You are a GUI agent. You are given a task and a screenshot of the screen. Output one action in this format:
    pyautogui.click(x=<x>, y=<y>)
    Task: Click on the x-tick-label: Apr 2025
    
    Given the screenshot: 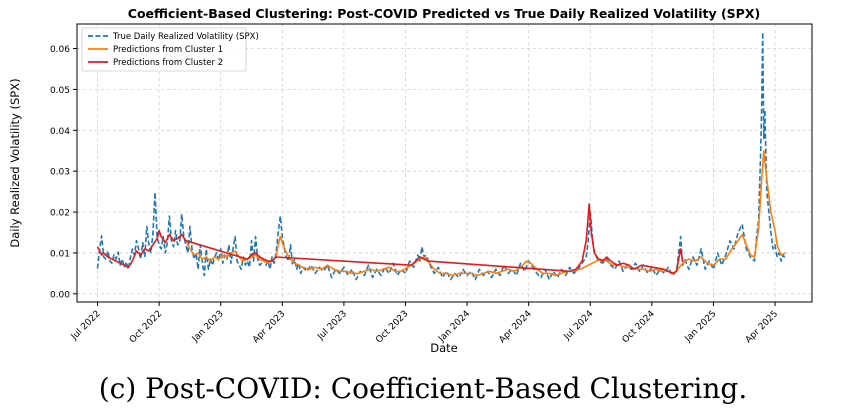 What is the action you would take?
    pyautogui.click(x=762, y=327)
    